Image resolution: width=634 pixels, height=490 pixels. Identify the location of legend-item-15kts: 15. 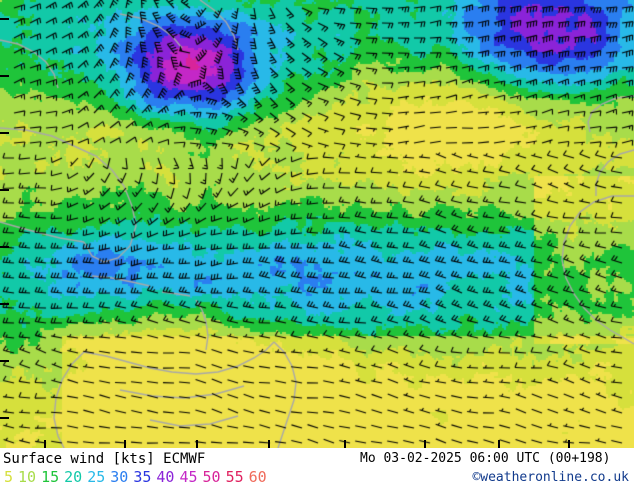
(50, 477).